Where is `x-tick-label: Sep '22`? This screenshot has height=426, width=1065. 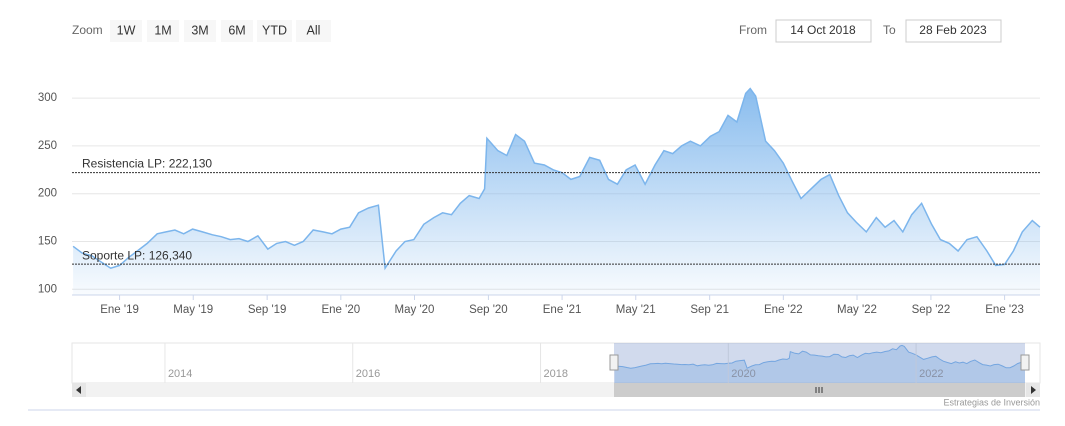 x-tick-label: Sep '22 is located at coordinates (931, 310).